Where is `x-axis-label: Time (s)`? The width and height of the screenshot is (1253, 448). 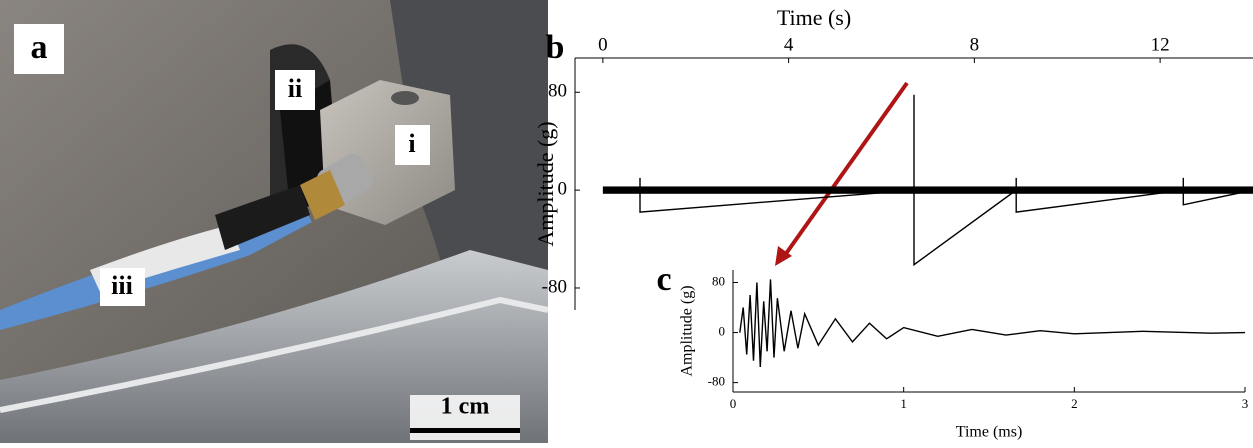 x-axis-label: Time (s) is located at coordinates (814, 17).